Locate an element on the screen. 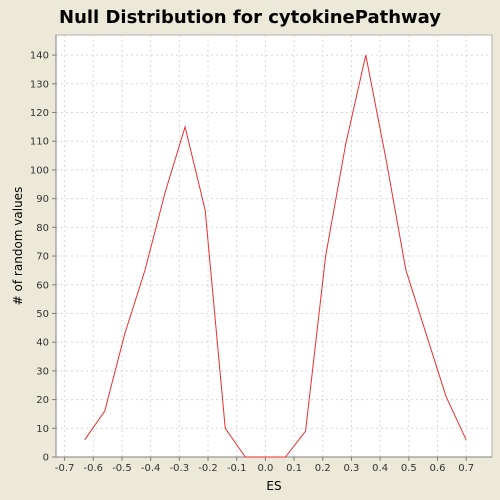 This screenshot has height=500, width=500. y-tick-label: 60 is located at coordinates (42, 285).